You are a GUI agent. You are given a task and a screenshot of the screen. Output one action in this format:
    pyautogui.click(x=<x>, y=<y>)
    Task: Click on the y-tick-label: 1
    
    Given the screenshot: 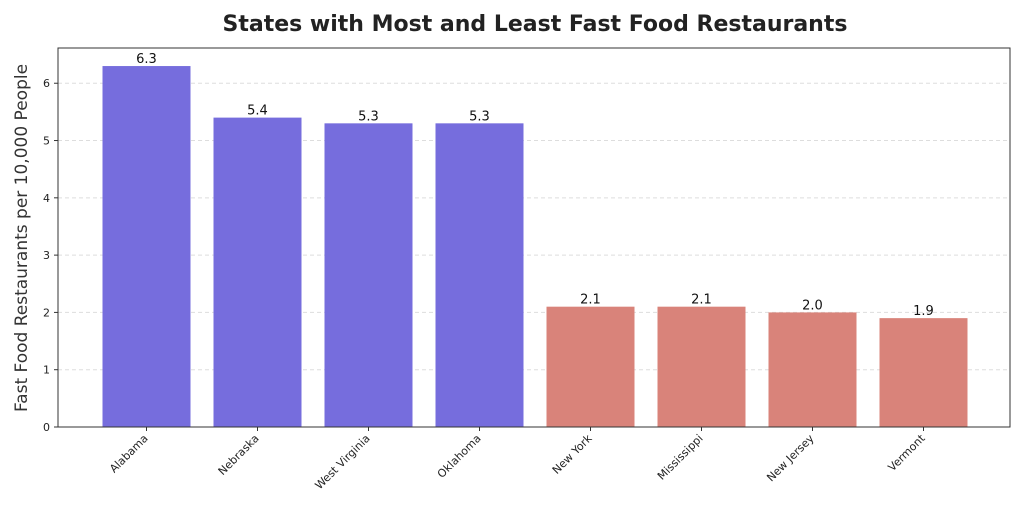 What is the action you would take?
    pyautogui.click(x=46, y=370)
    